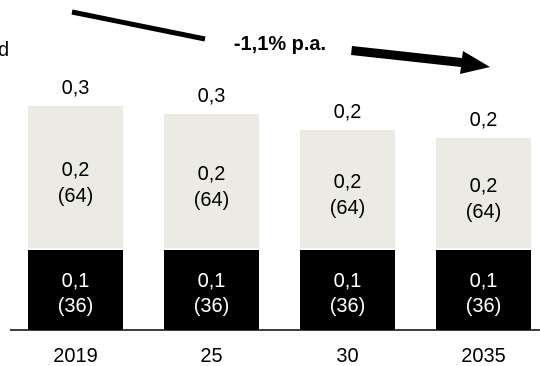 This screenshot has height=366, width=540. I want to click on edge-label: d, so click(4, 50).